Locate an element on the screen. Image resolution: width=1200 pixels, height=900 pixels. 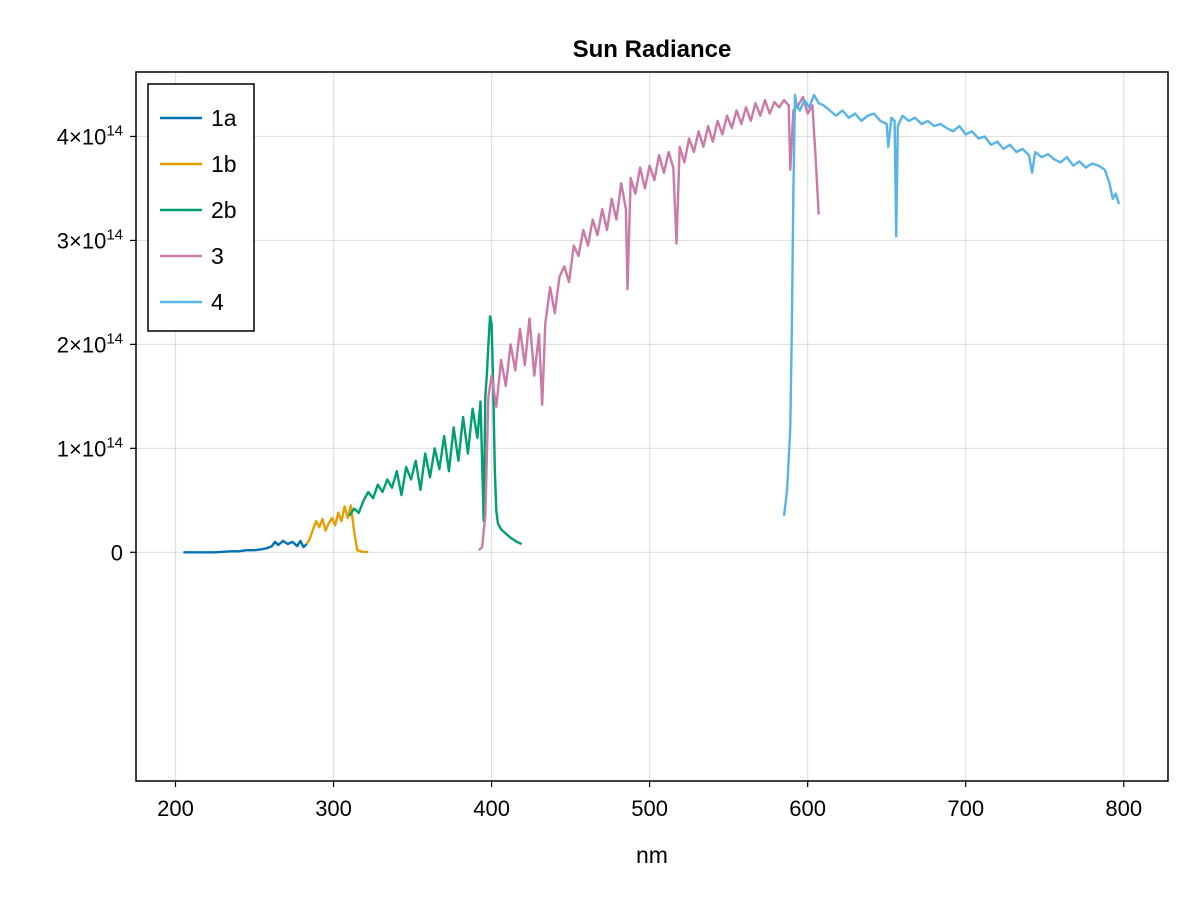
x-tick-label: 600 is located at coordinates (807, 808).